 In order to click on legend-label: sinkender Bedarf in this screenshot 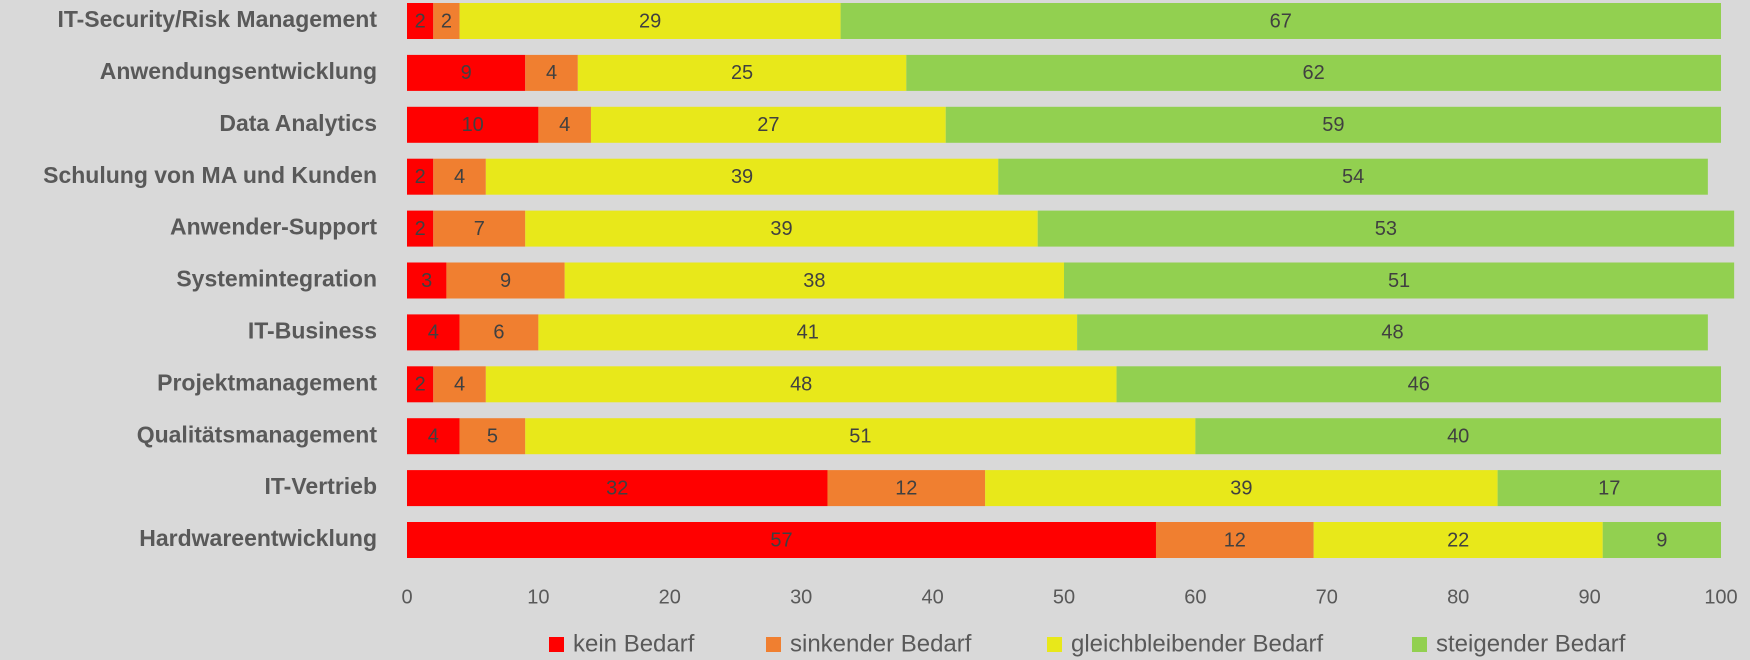, I will do `click(881, 643)`.